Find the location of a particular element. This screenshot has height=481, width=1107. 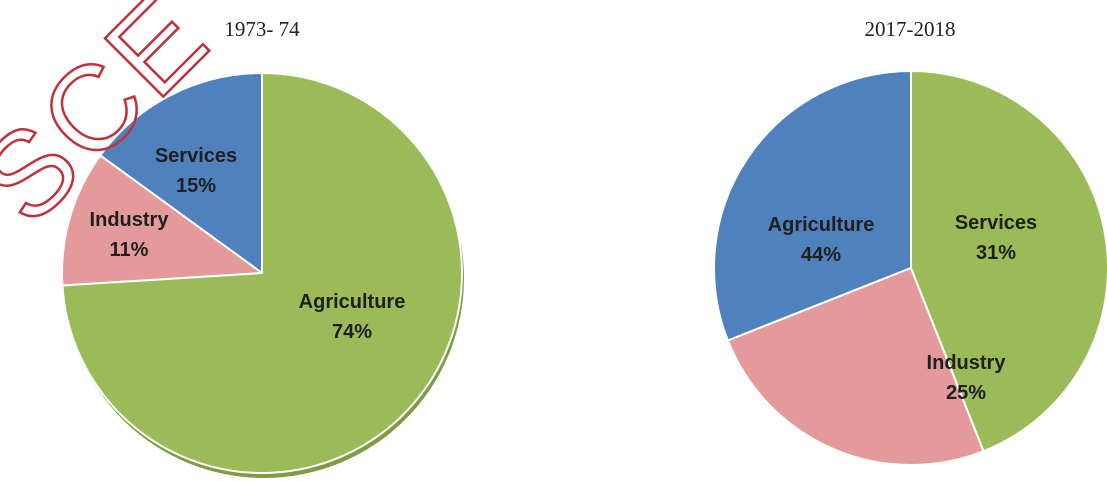

slice-value-services: 15% is located at coordinates (196, 186).